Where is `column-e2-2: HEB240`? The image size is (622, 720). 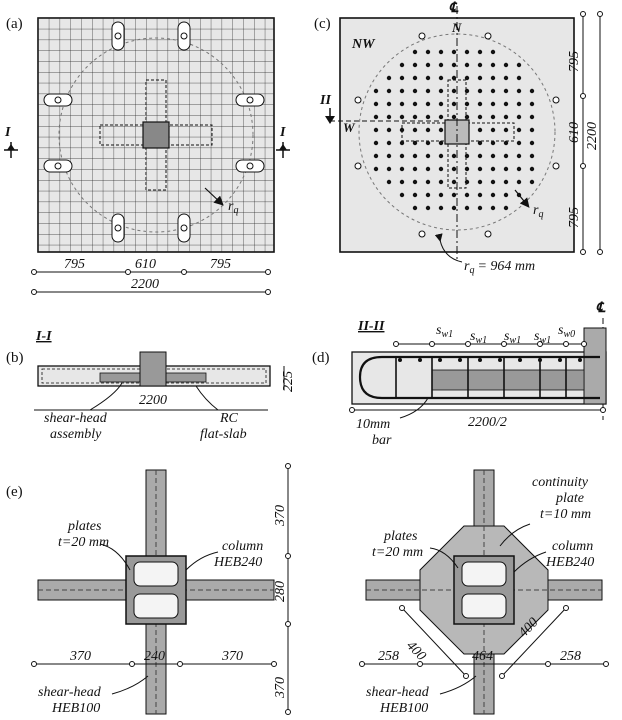
column-e2-2: HEB240 is located at coordinates (569, 562).